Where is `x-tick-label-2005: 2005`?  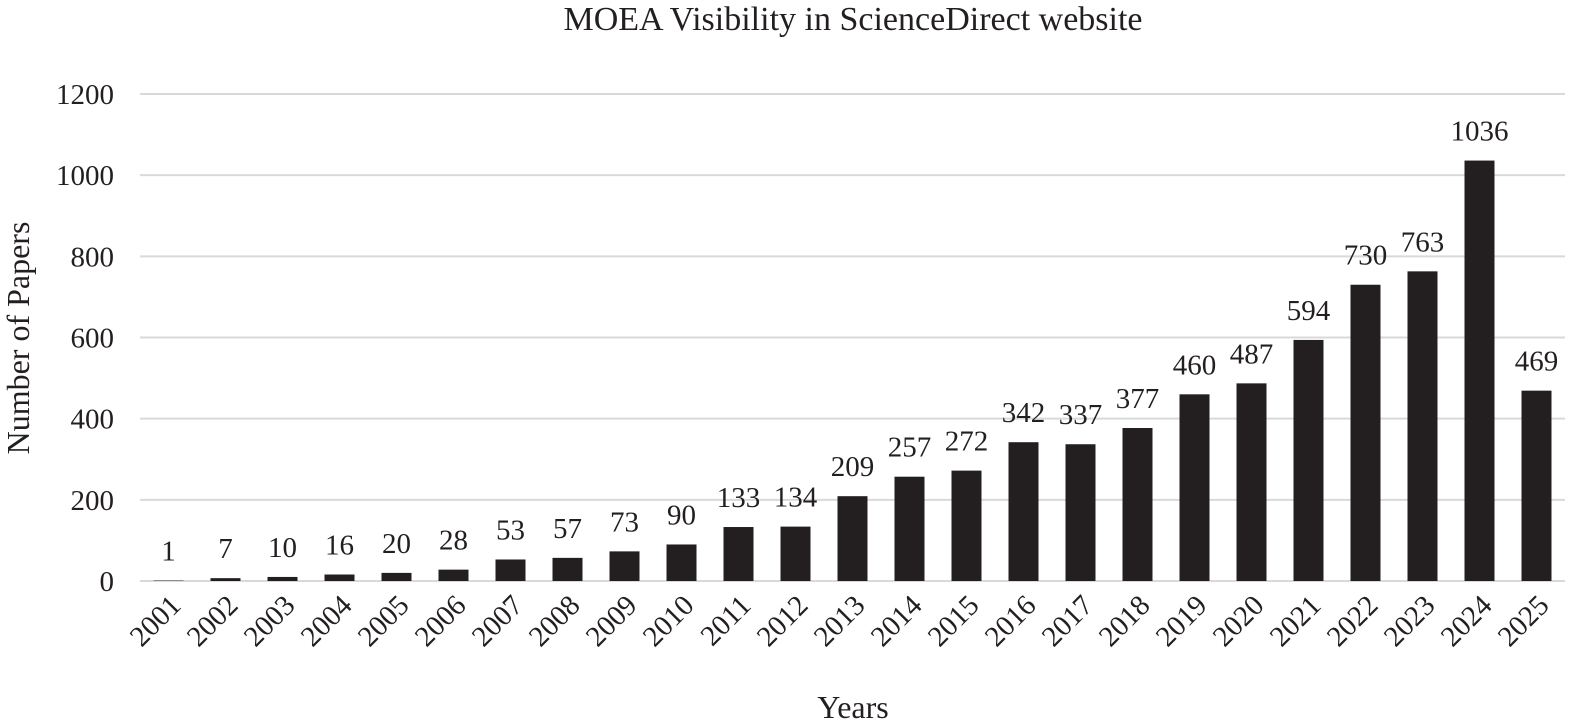
x-tick-label-2005: 2005 is located at coordinates (384, 621).